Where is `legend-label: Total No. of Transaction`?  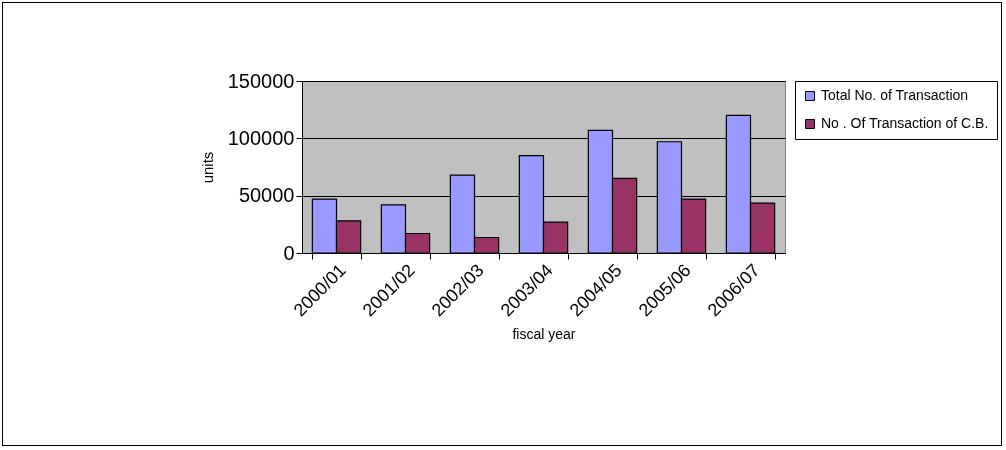
legend-label: Total No. of Transaction is located at coordinates (895, 95).